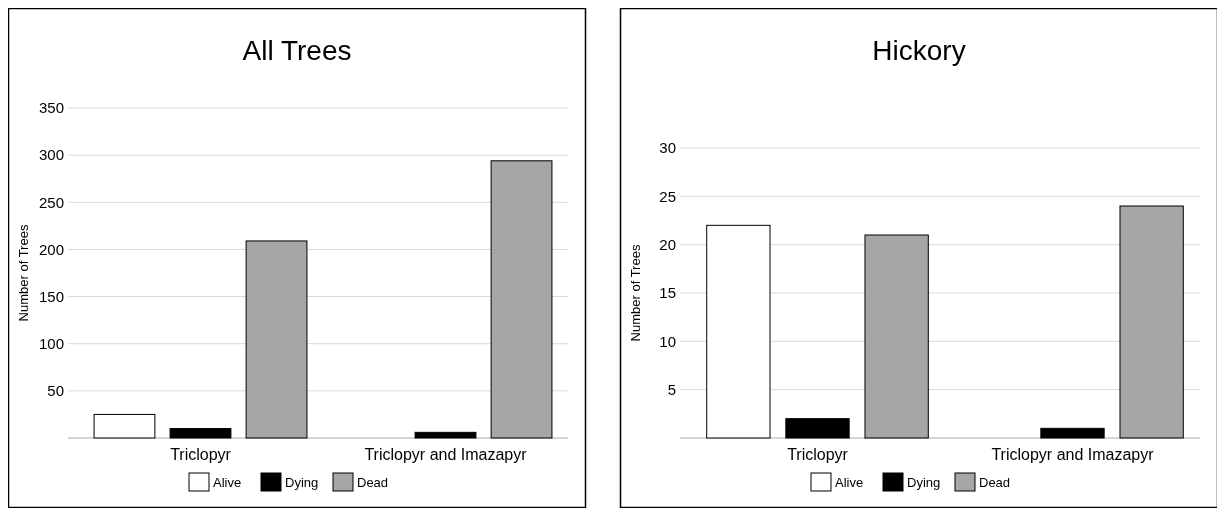 The width and height of the screenshot is (1225, 508). What do you see at coordinates (51, 155) in the screenshot?
I see `y-tick-label: 300` at bounding box center [51, 155].